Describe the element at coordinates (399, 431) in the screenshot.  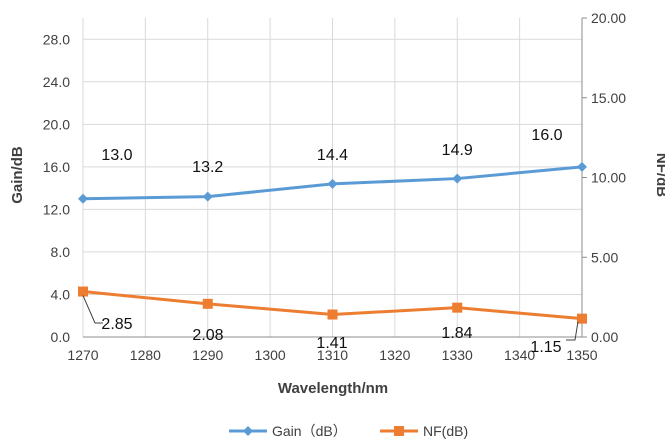
I see `legend-nf-marker` at that location.